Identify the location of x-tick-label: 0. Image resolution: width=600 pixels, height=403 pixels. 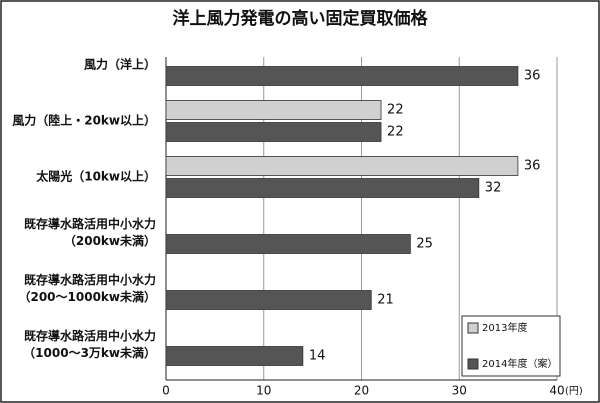
(166, 391).